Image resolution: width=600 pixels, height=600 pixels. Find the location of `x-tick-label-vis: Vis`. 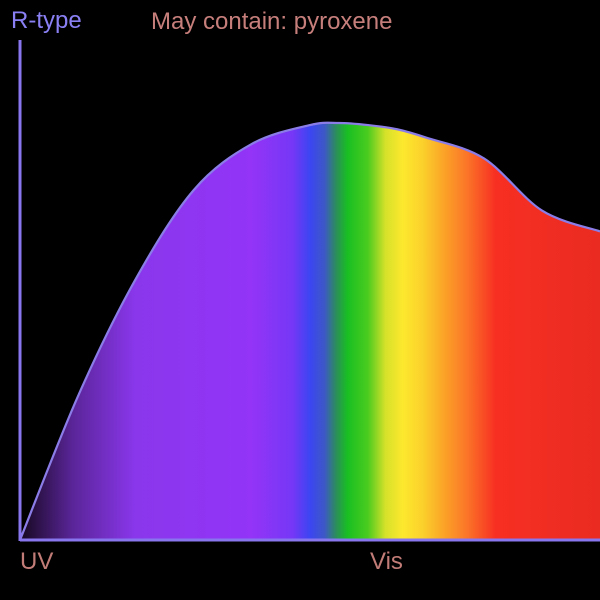

x-tick-label-vis: Vis is located at coordinates (386, 561).